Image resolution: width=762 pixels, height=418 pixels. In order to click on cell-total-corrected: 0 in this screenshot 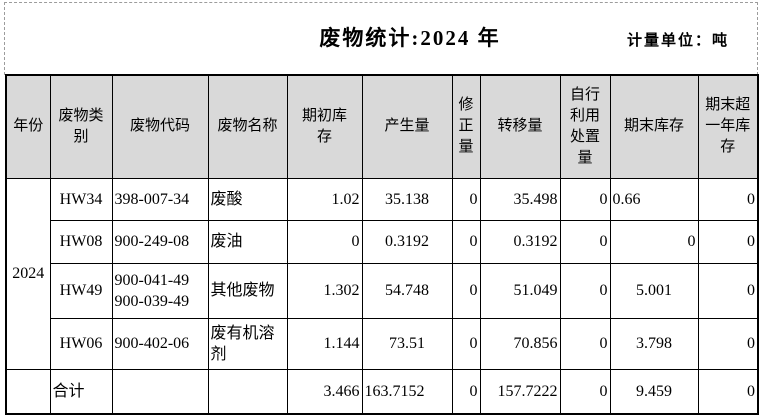, I will do `click(466, 391)`.